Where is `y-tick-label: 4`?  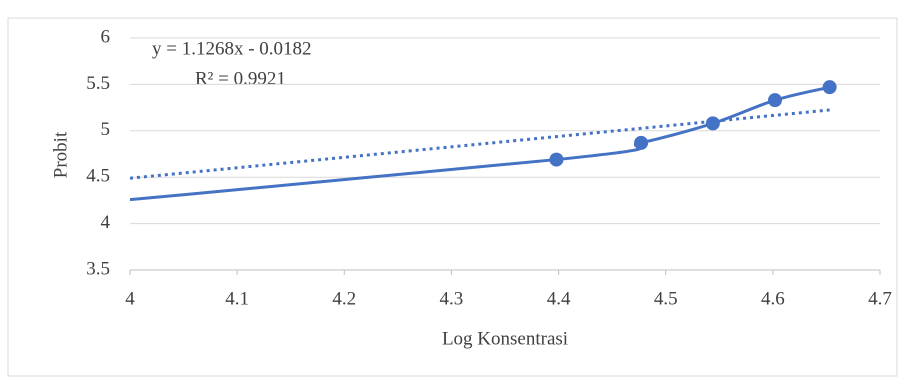 y-tick-label: 4 is located at coordinates (106, 222).